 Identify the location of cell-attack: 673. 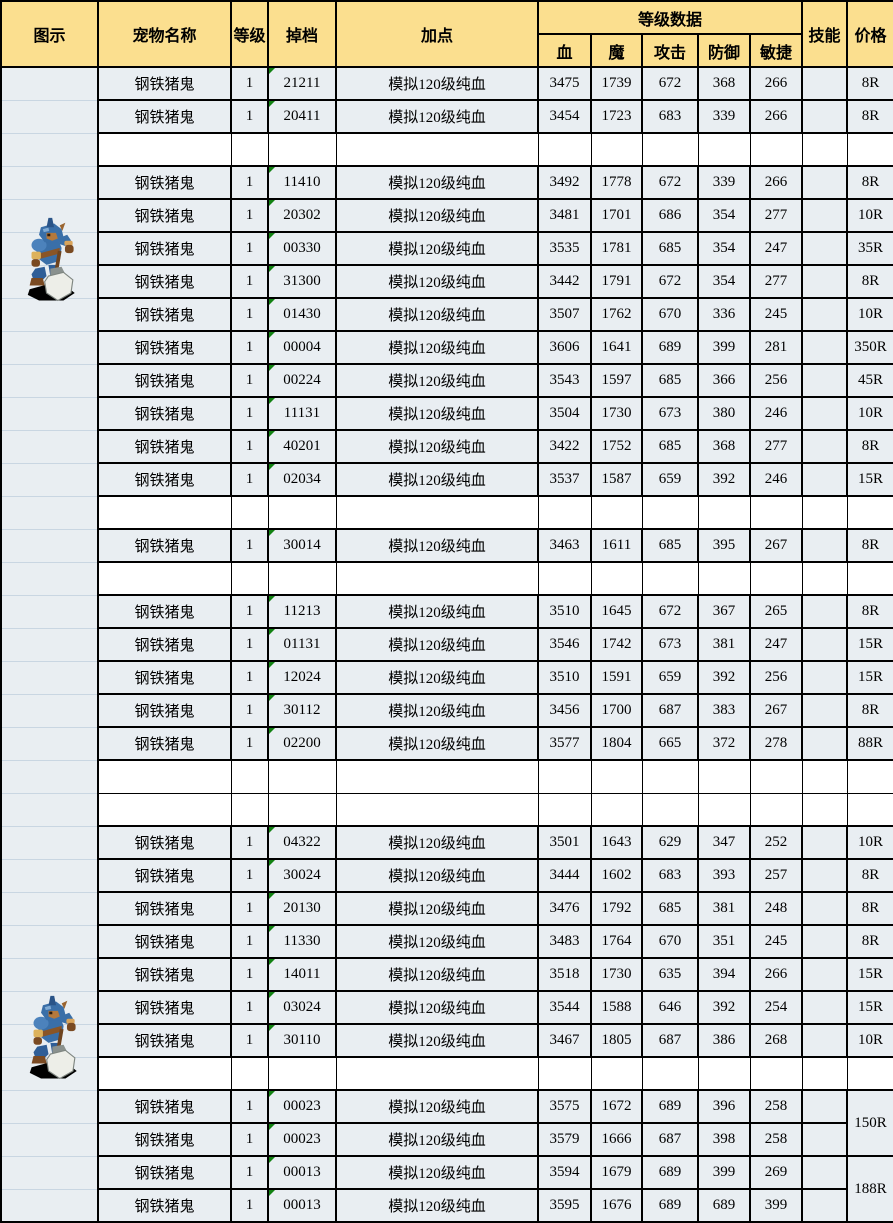
(670, 413).